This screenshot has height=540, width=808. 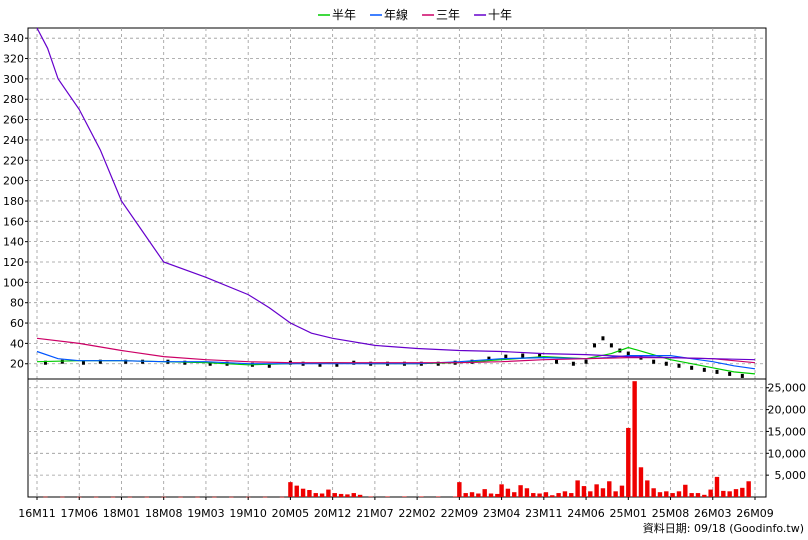 What do you see at coordinates (13, 181) in the screenshot?
I see `price-tick-label-9: 200` at bounding box center [13, 181].